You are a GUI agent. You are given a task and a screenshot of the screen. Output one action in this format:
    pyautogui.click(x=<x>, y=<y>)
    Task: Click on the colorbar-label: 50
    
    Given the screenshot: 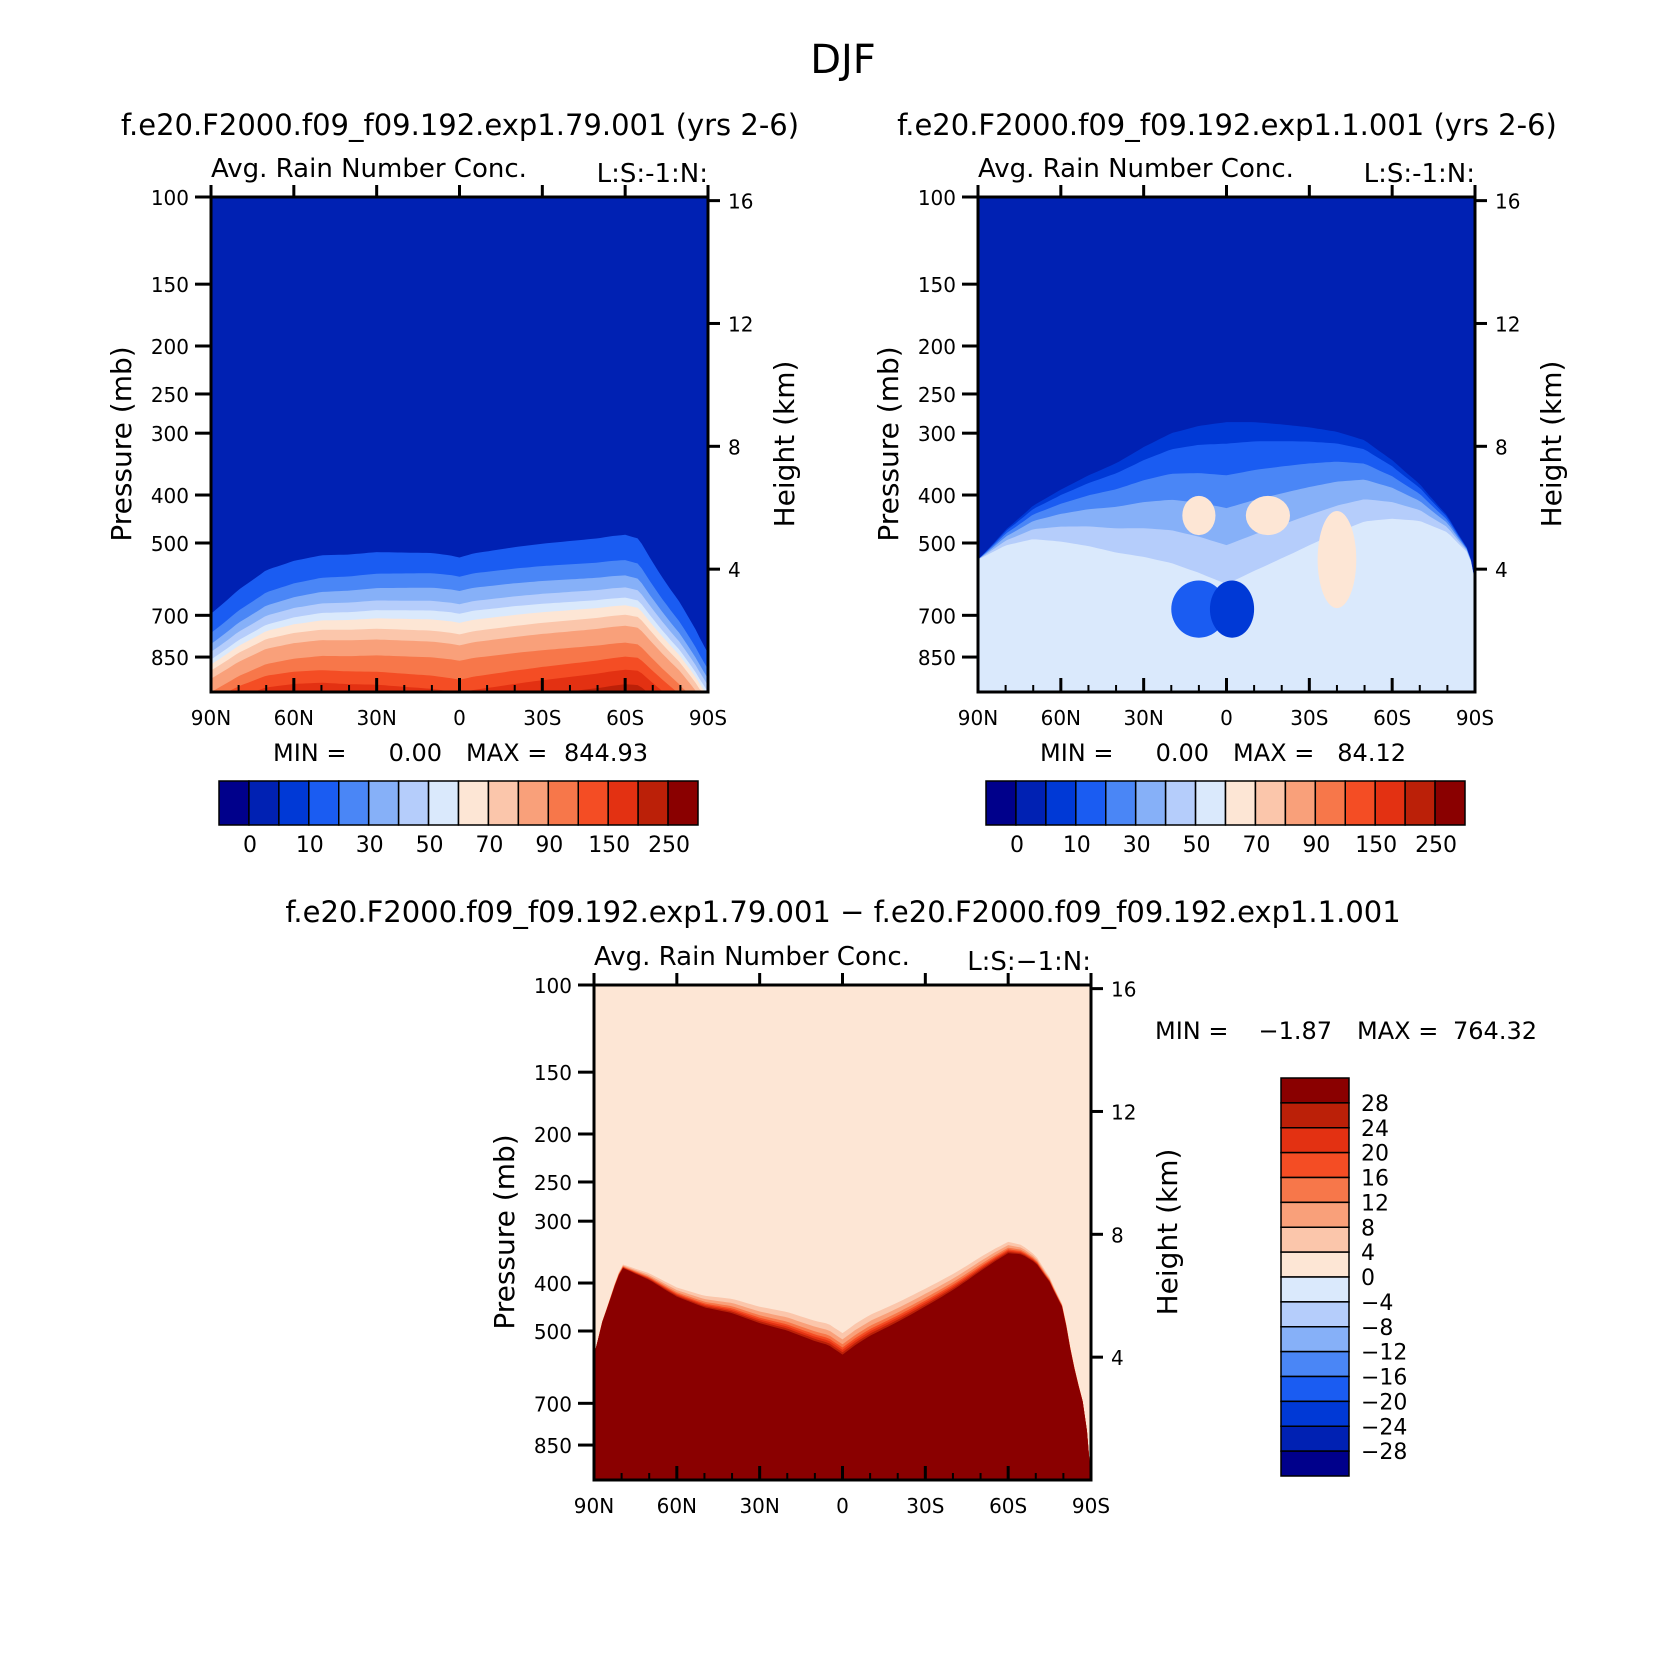 What is the action you would take?
    pyautogui.click(x=430, y=845)
    